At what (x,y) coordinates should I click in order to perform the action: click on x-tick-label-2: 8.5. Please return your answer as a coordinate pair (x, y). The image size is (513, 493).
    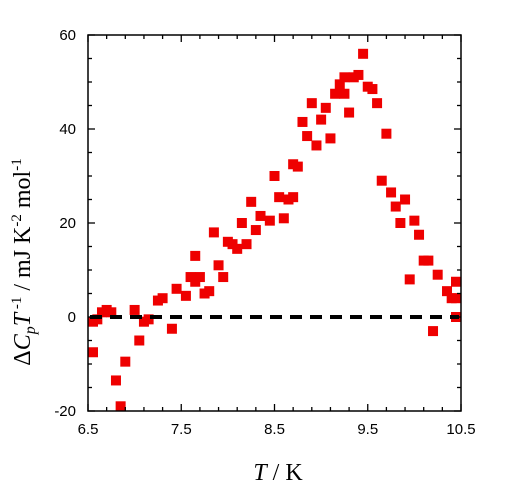
    Looking at the image, I should click on (274, 429).